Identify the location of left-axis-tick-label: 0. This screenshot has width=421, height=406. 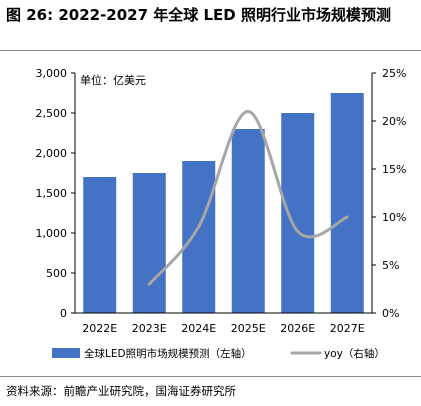
(63, 313).